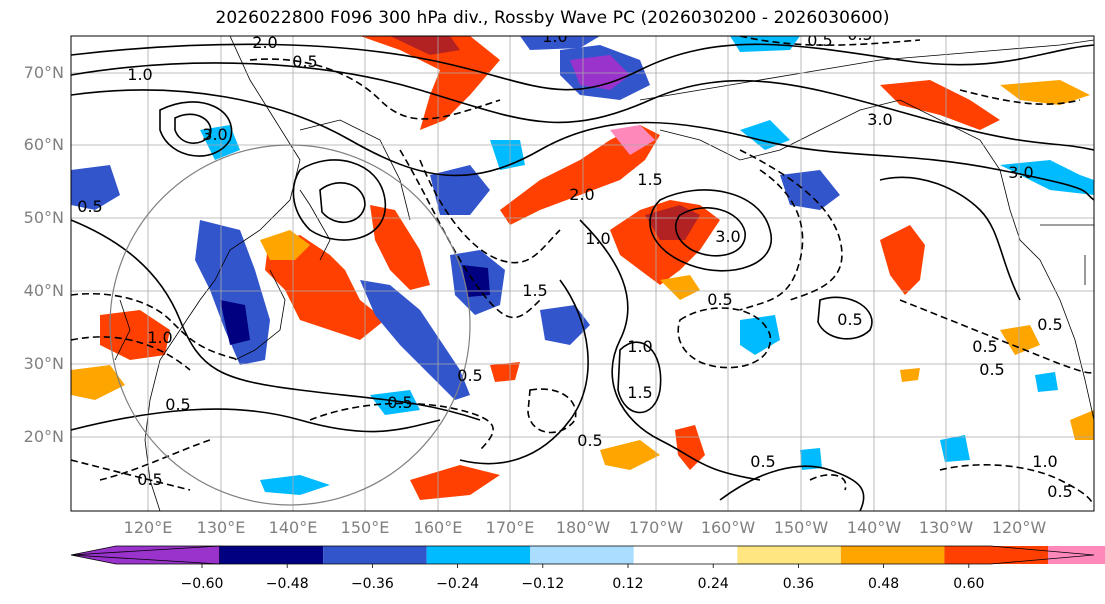  I want to click on colorbar-tick-label: −0.24, so click(458, 584).